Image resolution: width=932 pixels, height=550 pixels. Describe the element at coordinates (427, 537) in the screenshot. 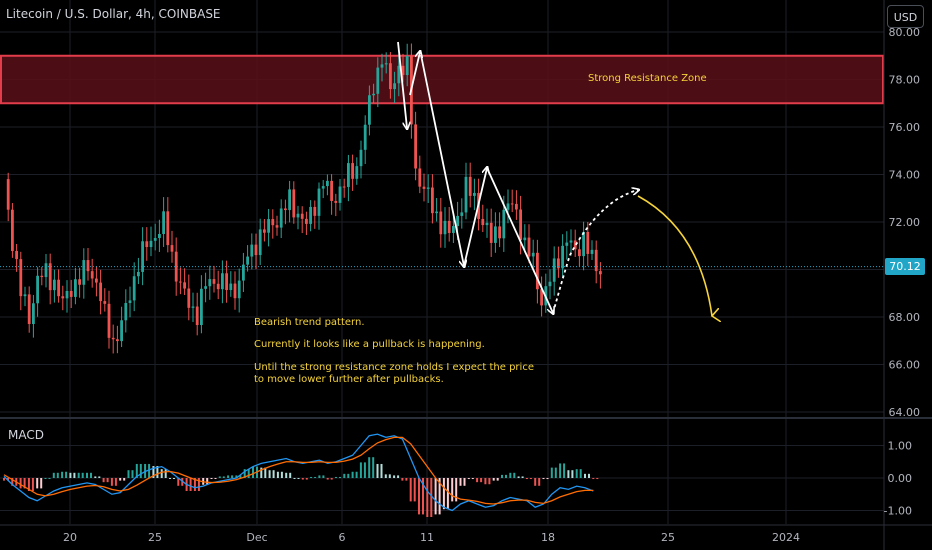

I see `time-tick-label: 11` at that location.